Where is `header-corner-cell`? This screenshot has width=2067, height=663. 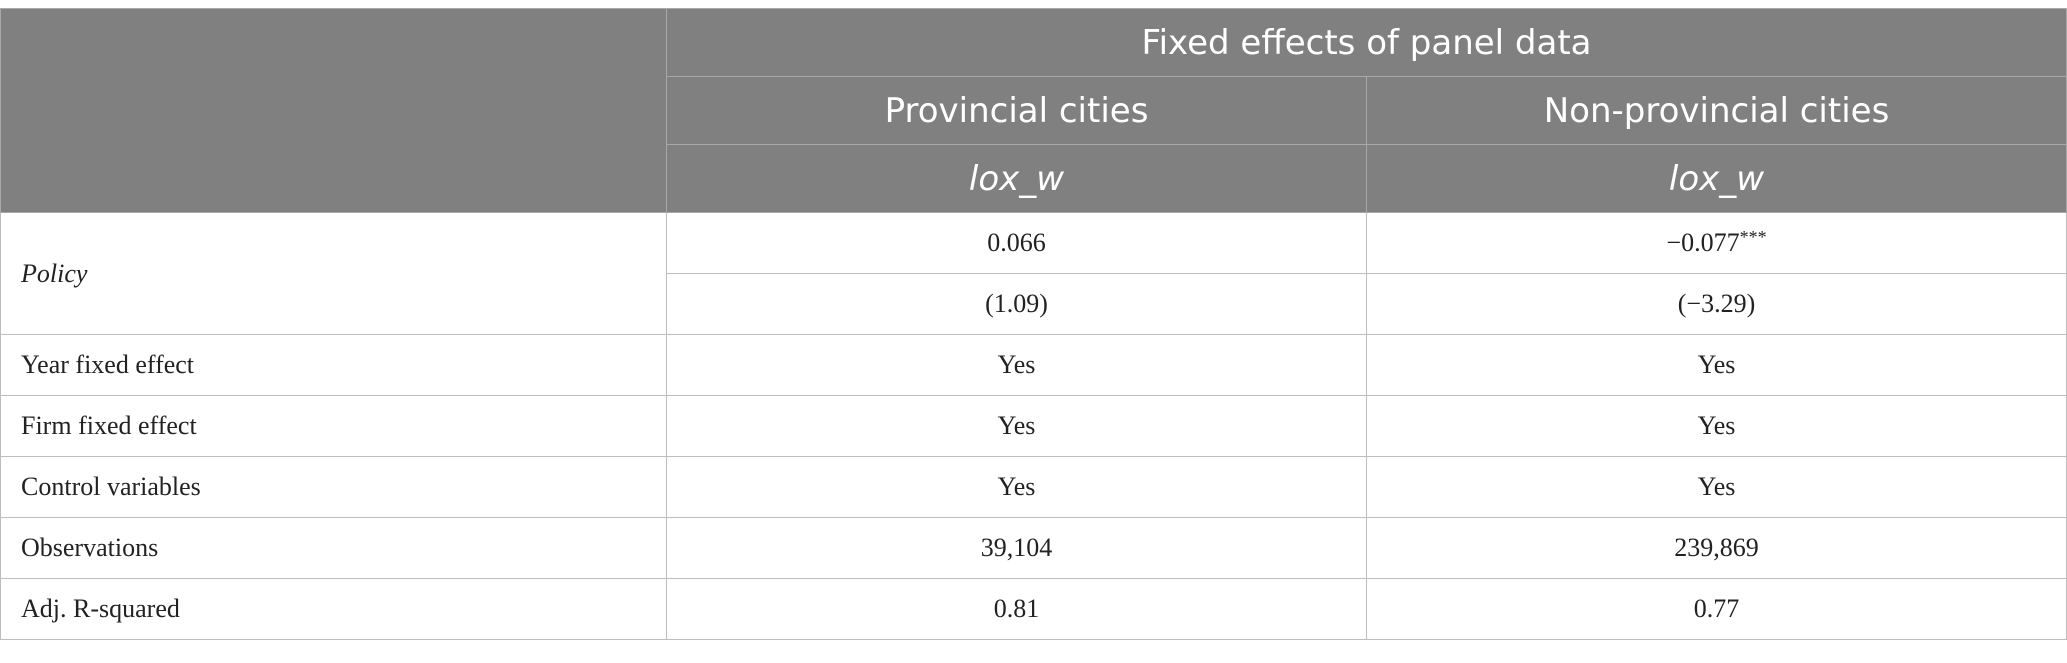
header-corner-cell is located at coordinates (333, 110).